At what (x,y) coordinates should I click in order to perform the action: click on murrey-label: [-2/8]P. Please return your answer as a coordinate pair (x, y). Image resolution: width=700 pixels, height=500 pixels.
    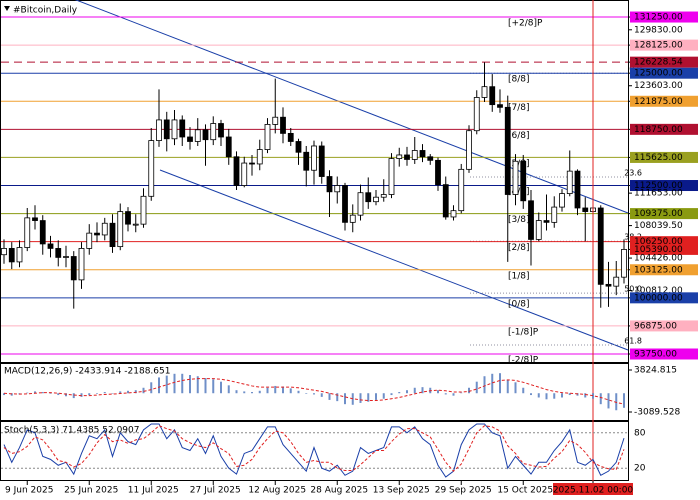
    Looking at the image, I should click on (523, 361).